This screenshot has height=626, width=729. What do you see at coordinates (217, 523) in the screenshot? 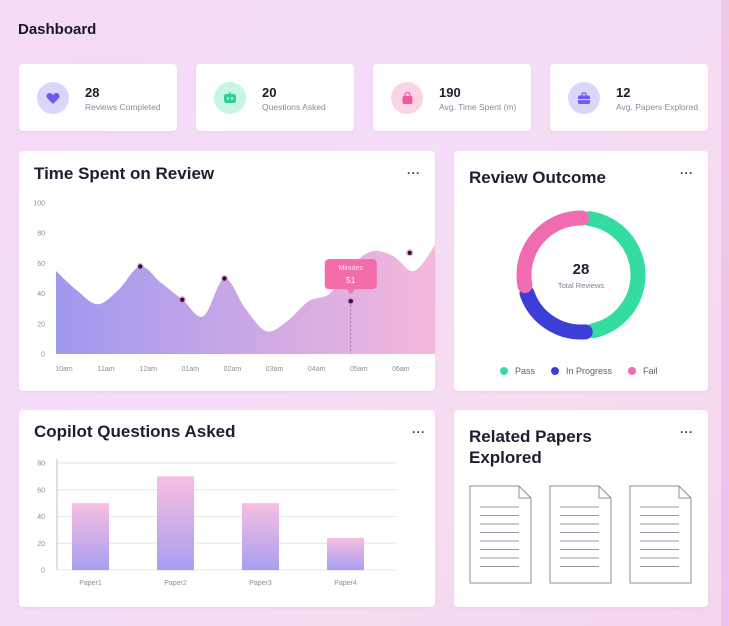
I see `questions-bar-chart: 0 20 40 60 80 Paper1 Paper2 Paper3 Paper4` at bounding box center [217, 523].